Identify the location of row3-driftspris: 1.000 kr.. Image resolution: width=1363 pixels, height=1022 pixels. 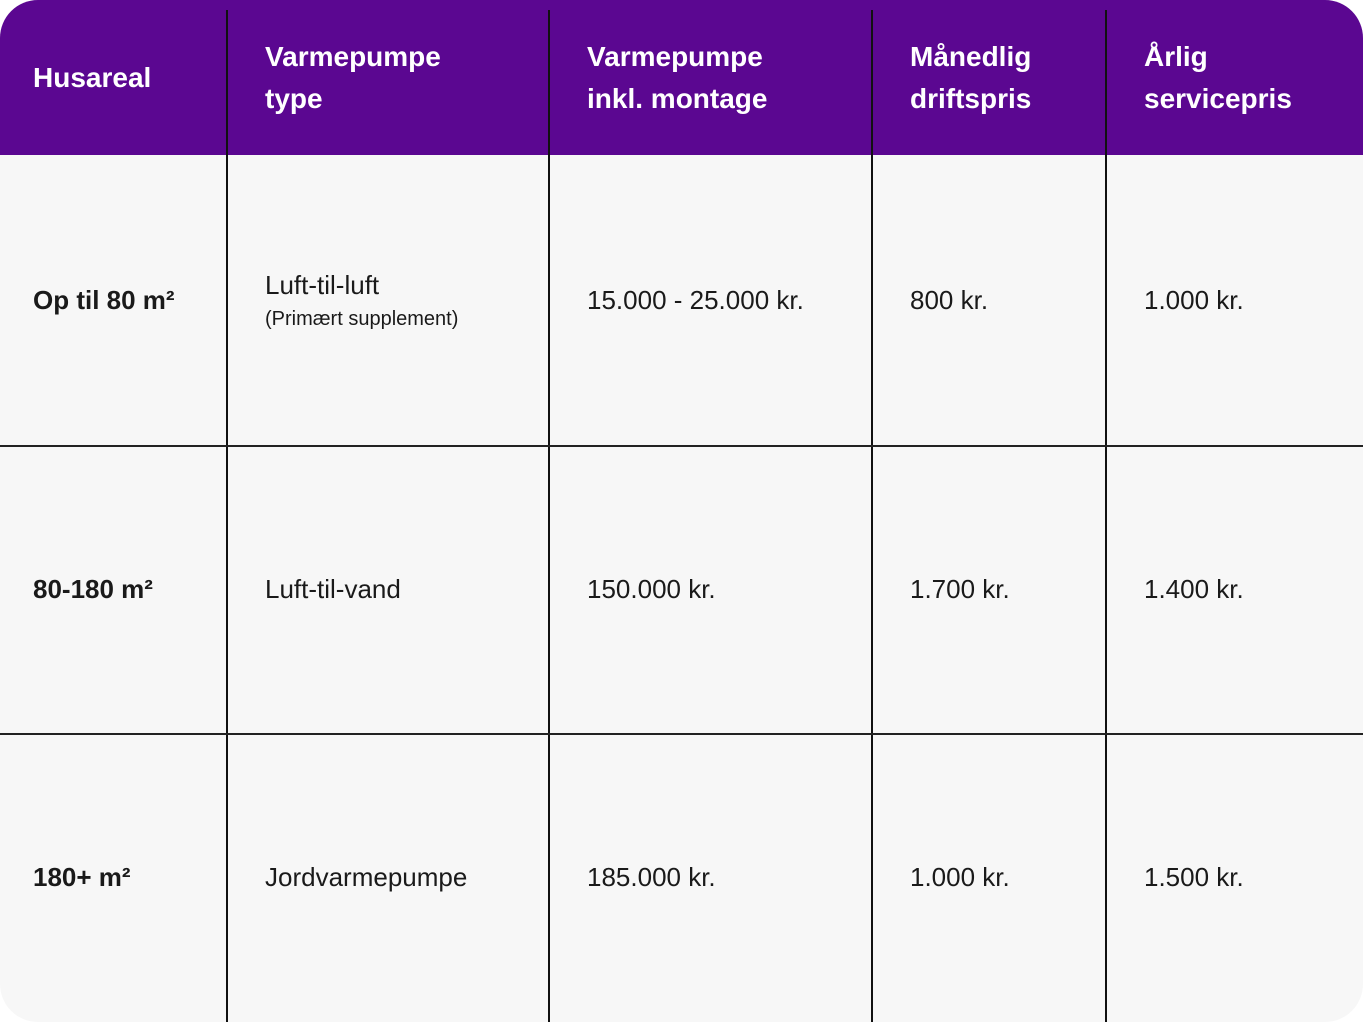
(989, 878).